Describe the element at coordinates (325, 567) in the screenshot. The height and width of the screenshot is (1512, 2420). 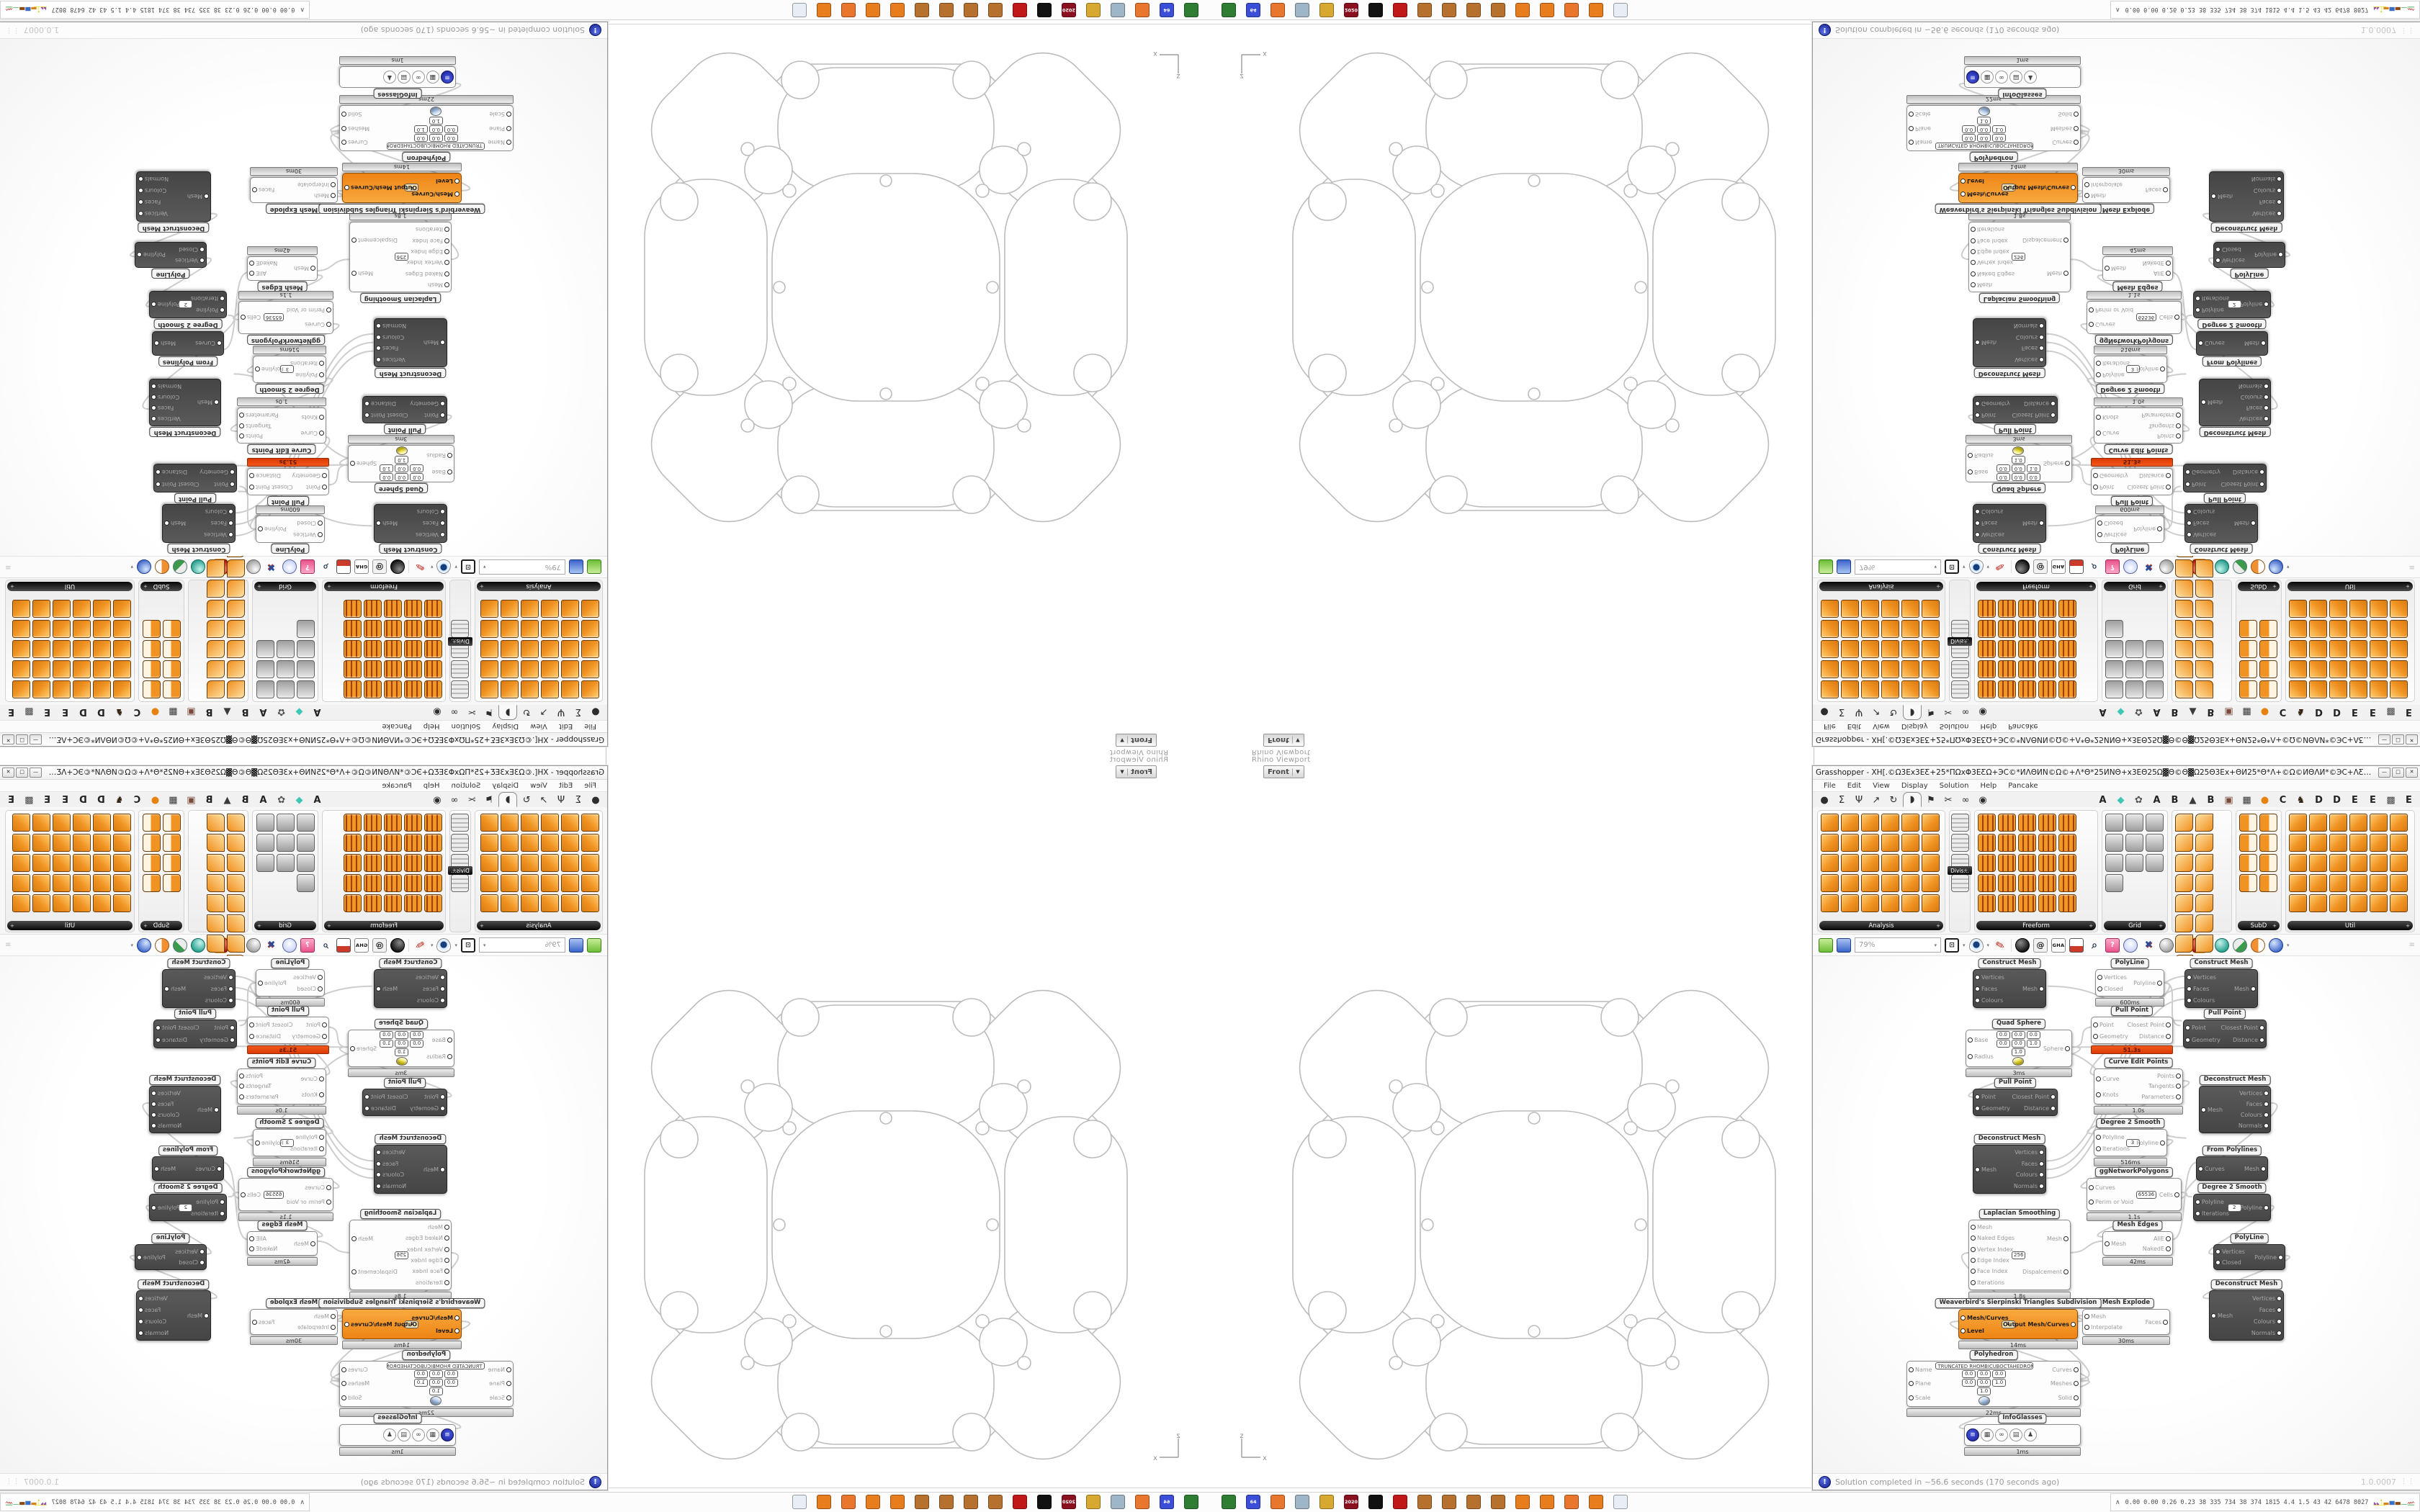
I see `finder-magnifier-icon: ⌕` at that location.